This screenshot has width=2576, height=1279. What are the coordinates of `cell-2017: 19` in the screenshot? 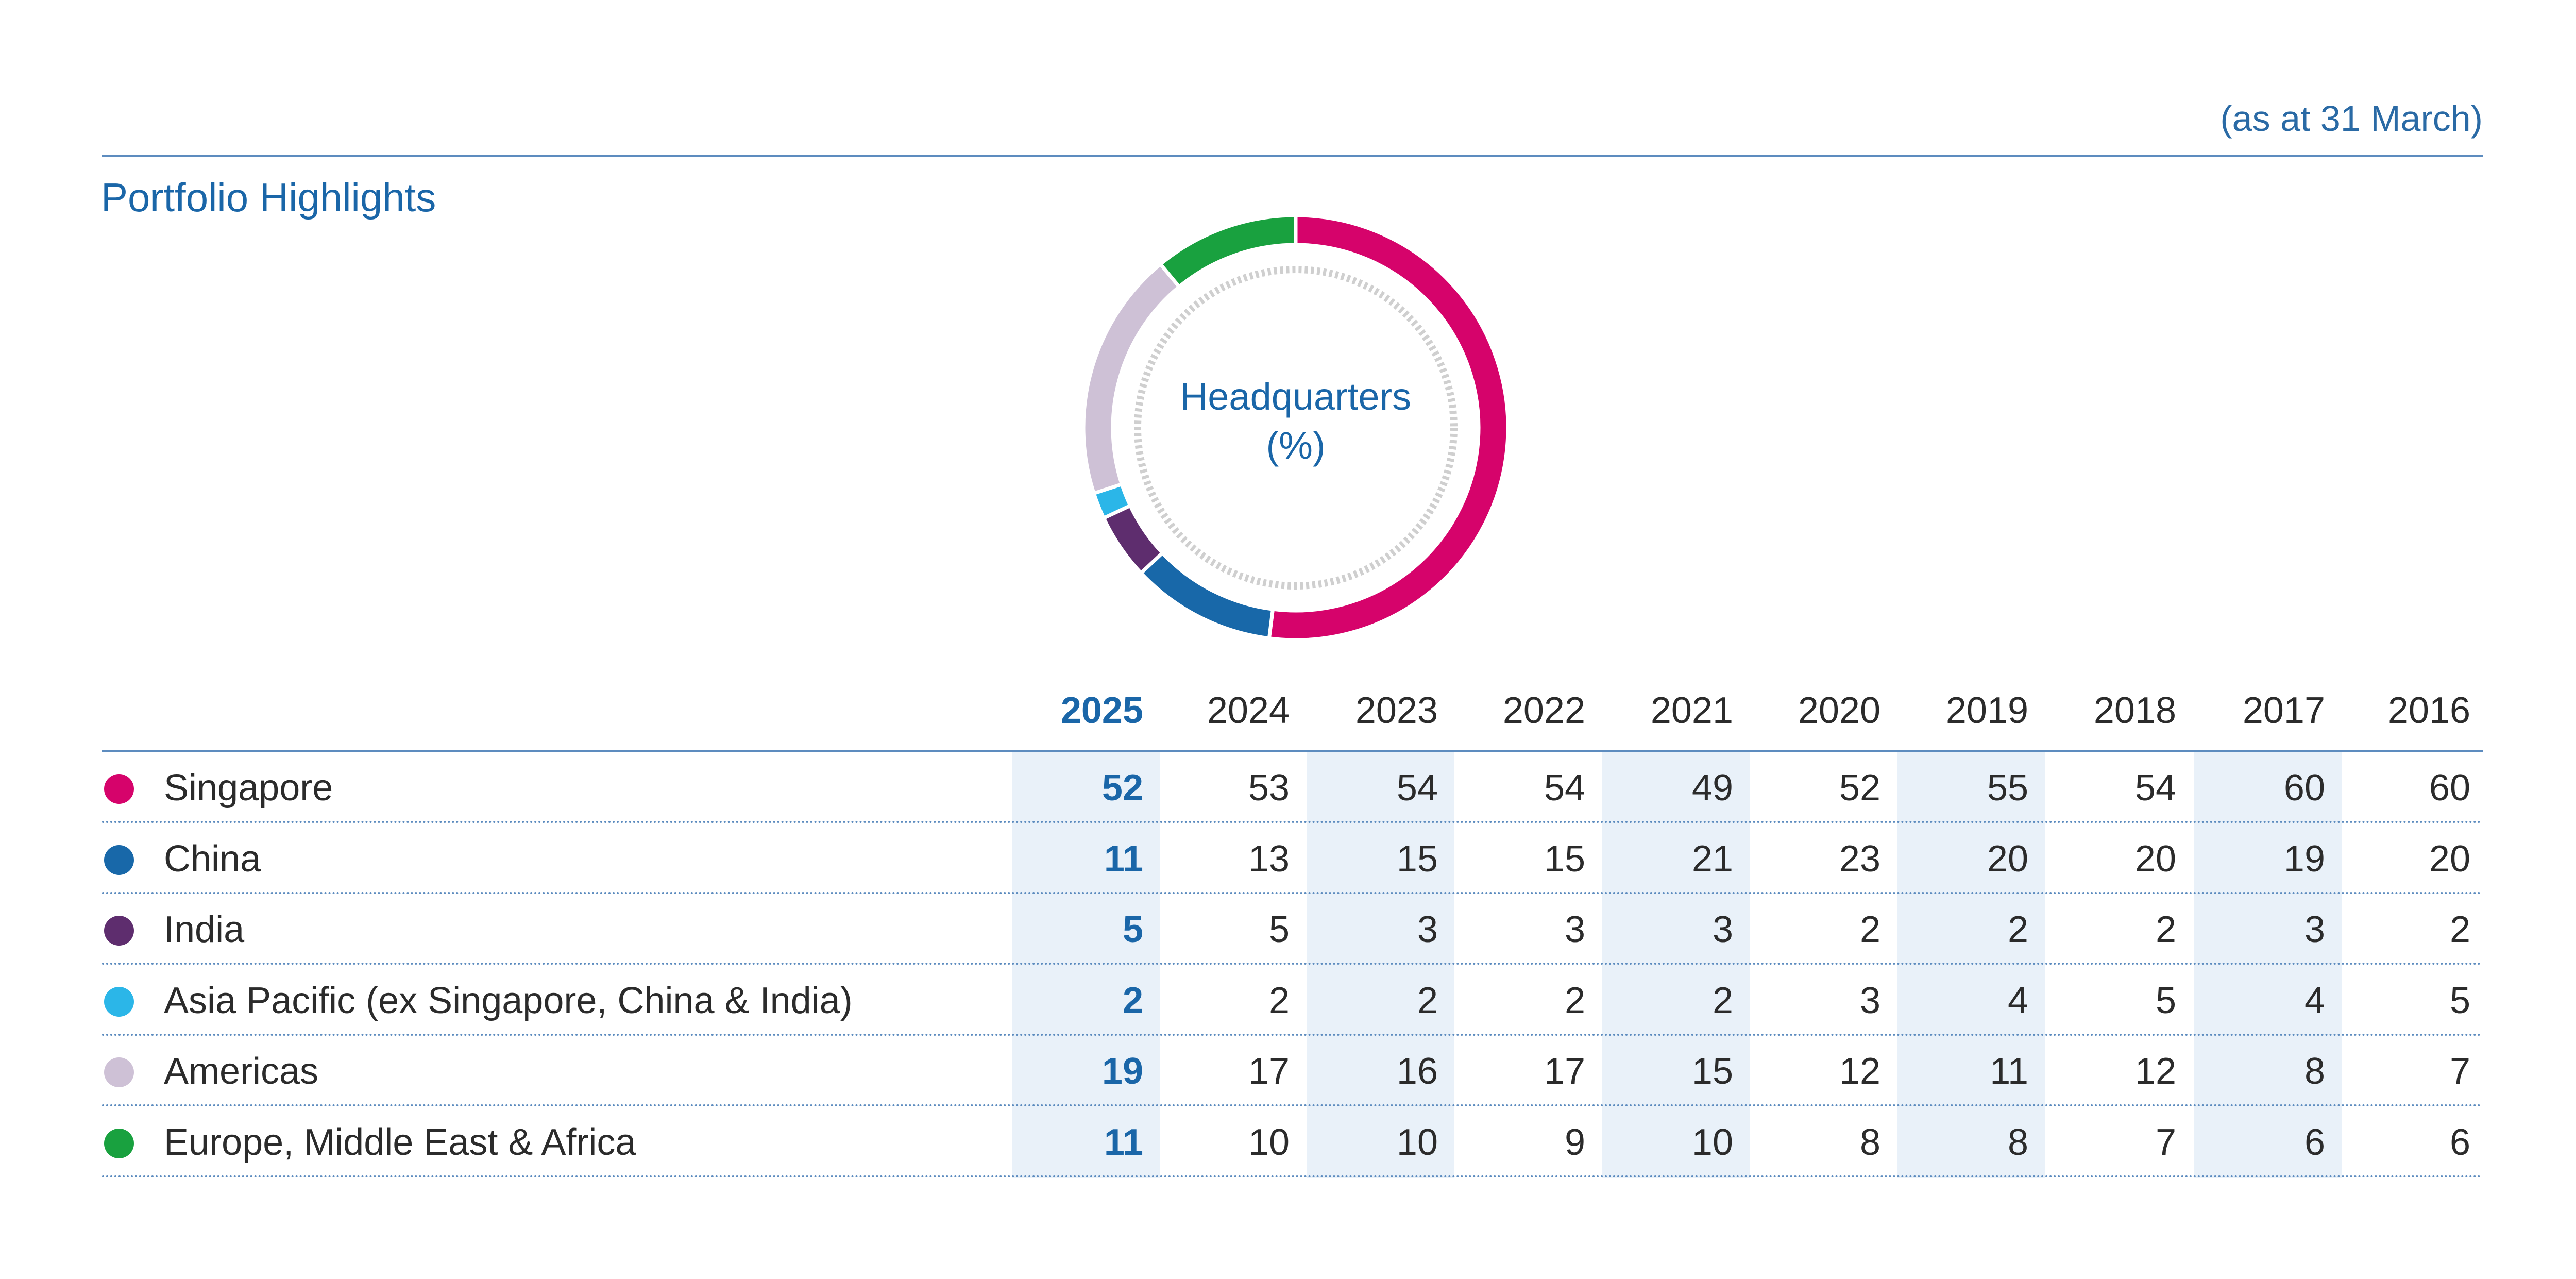 It's located at (2304, 859).